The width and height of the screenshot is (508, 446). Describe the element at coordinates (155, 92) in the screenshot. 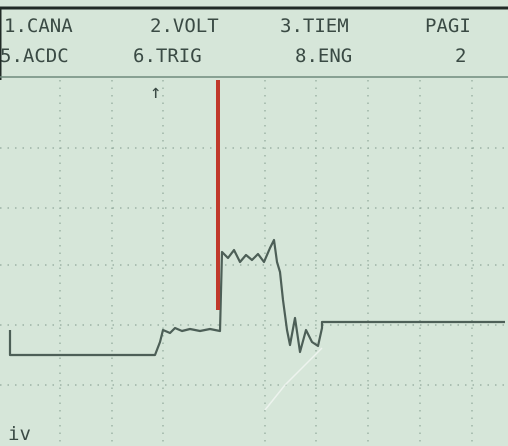

I see `trigger-marker: ↑` at that location.